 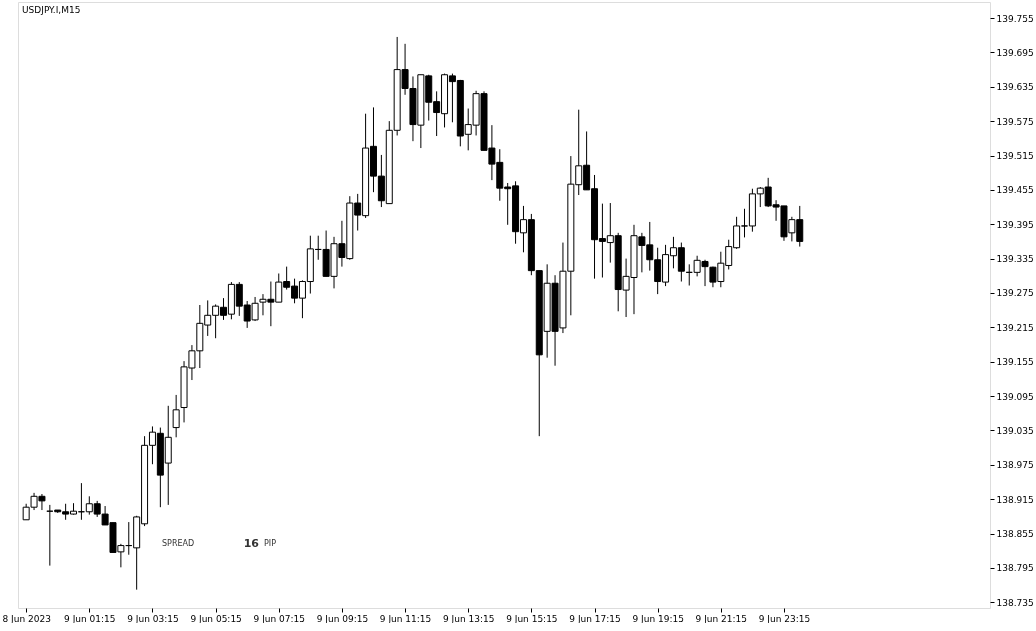 What do you see at coordinates (279, 618) in the screenshot?
I see `x-tick-label: 9 Jun 07:15` at bounding box center [279, 618].